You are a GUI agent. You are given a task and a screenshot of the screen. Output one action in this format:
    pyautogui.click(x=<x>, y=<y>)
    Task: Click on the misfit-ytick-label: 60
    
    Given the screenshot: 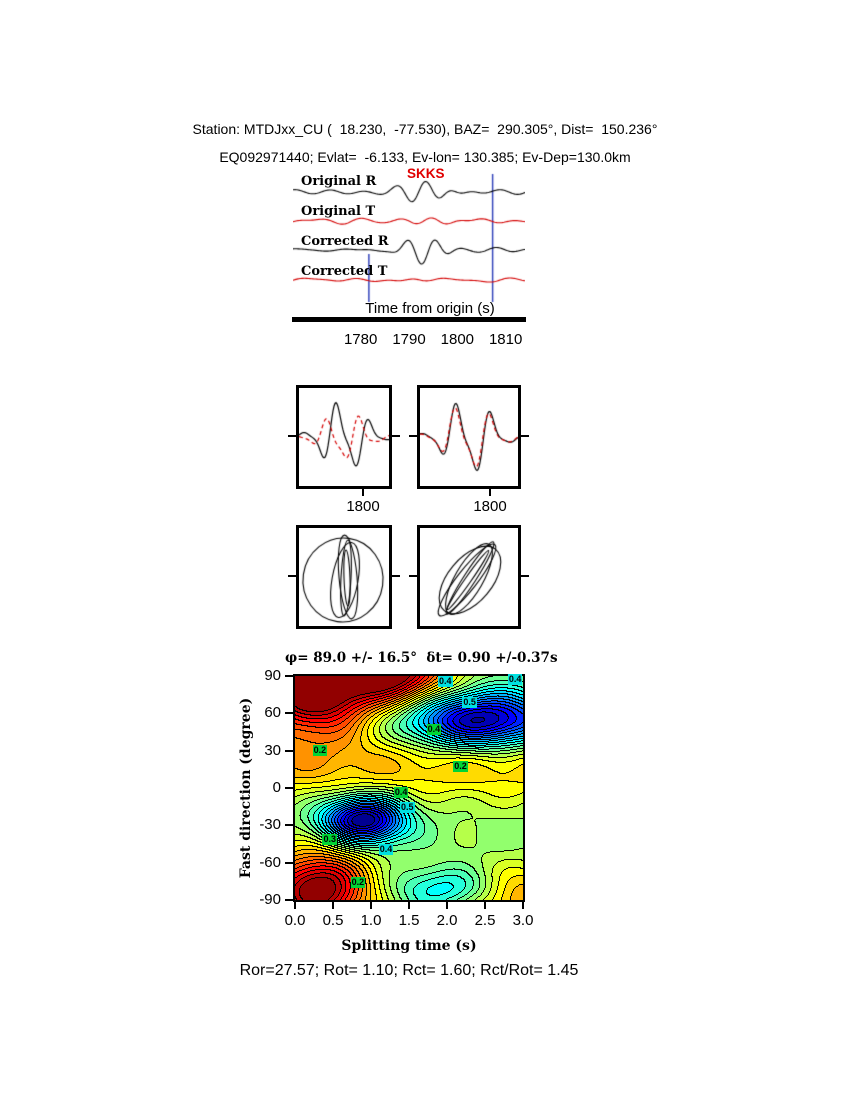 What is the action you would take?
    pyautogui.click(x=272, y=713)
    